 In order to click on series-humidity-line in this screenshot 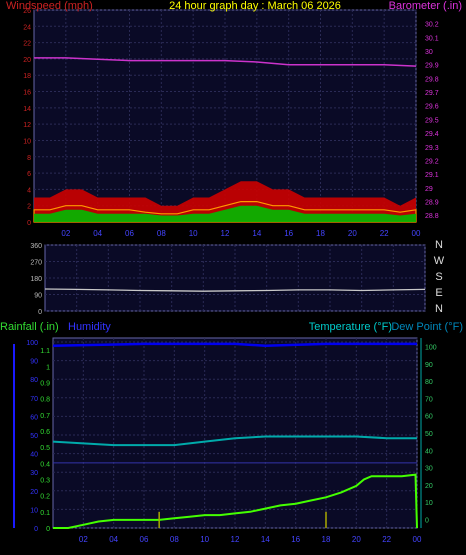, I will do `click(234, 344)`.